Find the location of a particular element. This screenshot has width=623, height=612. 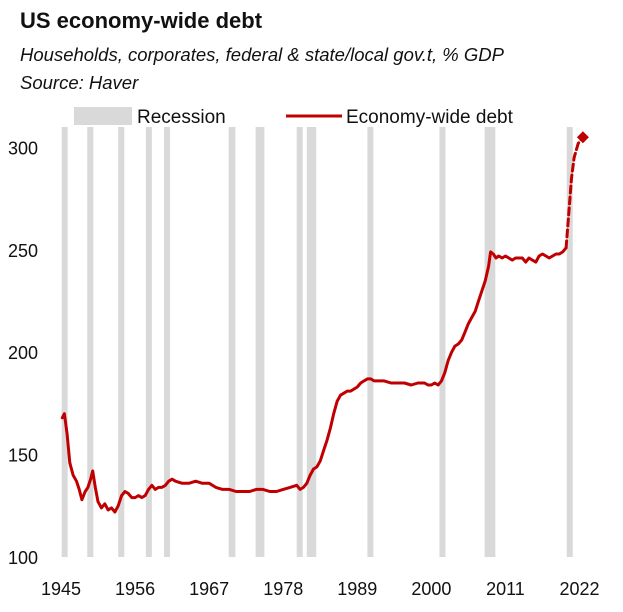

x-tick-label: 1956 is located at coordinates (135, 589).